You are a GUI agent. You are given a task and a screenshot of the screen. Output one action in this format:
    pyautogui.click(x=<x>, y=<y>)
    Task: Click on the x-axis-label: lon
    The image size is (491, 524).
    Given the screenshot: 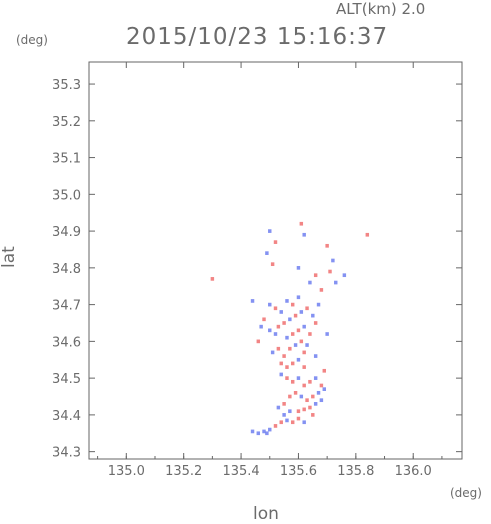 What is the action you would take?
    pyautogui.click(x=266, y=514)
    